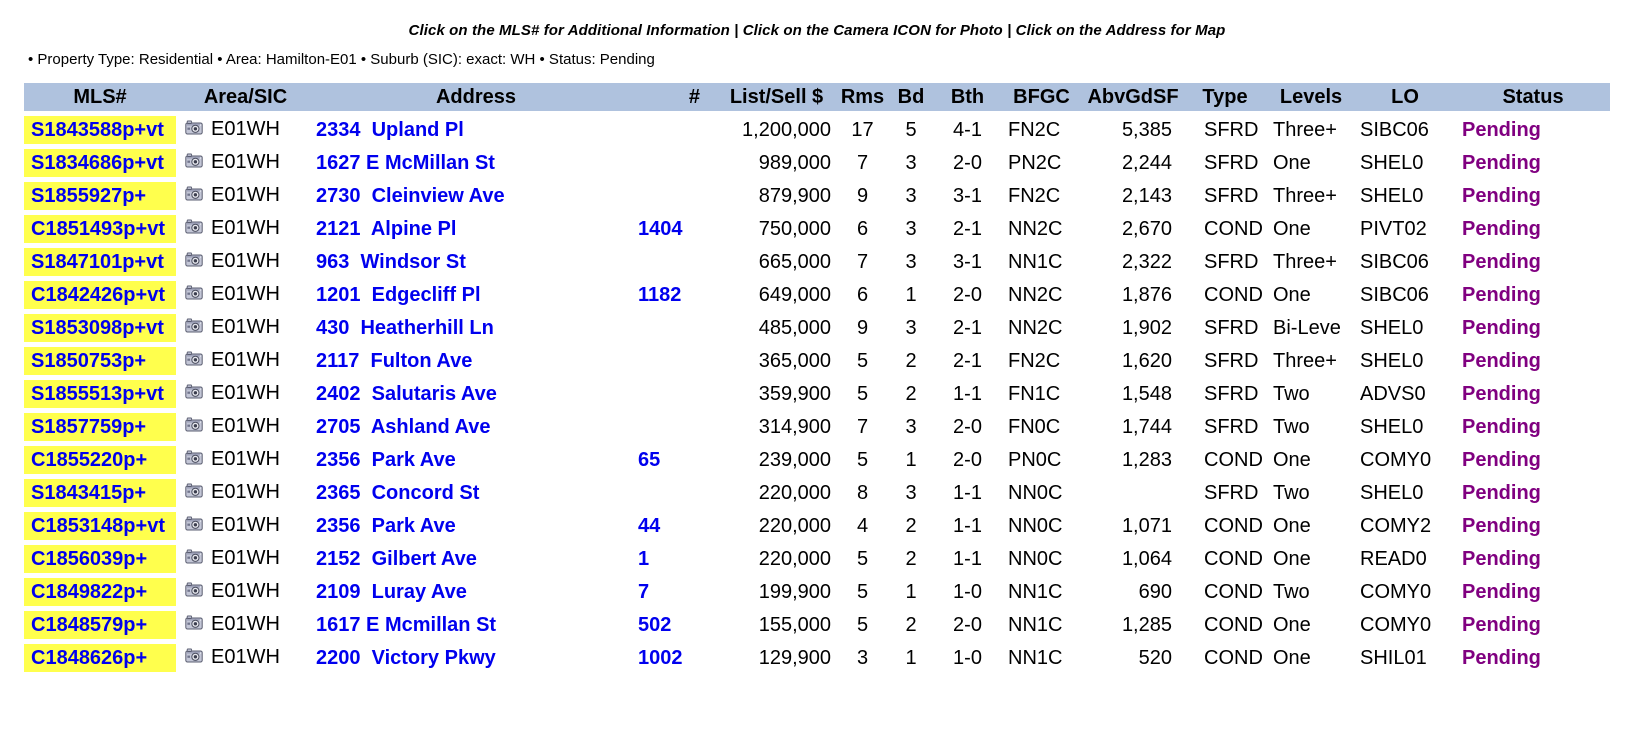 Image resolution: width=1634 pixels, height=750 pixels. I want to click on listing-office-cell: COMY0, so click(1396, 624).